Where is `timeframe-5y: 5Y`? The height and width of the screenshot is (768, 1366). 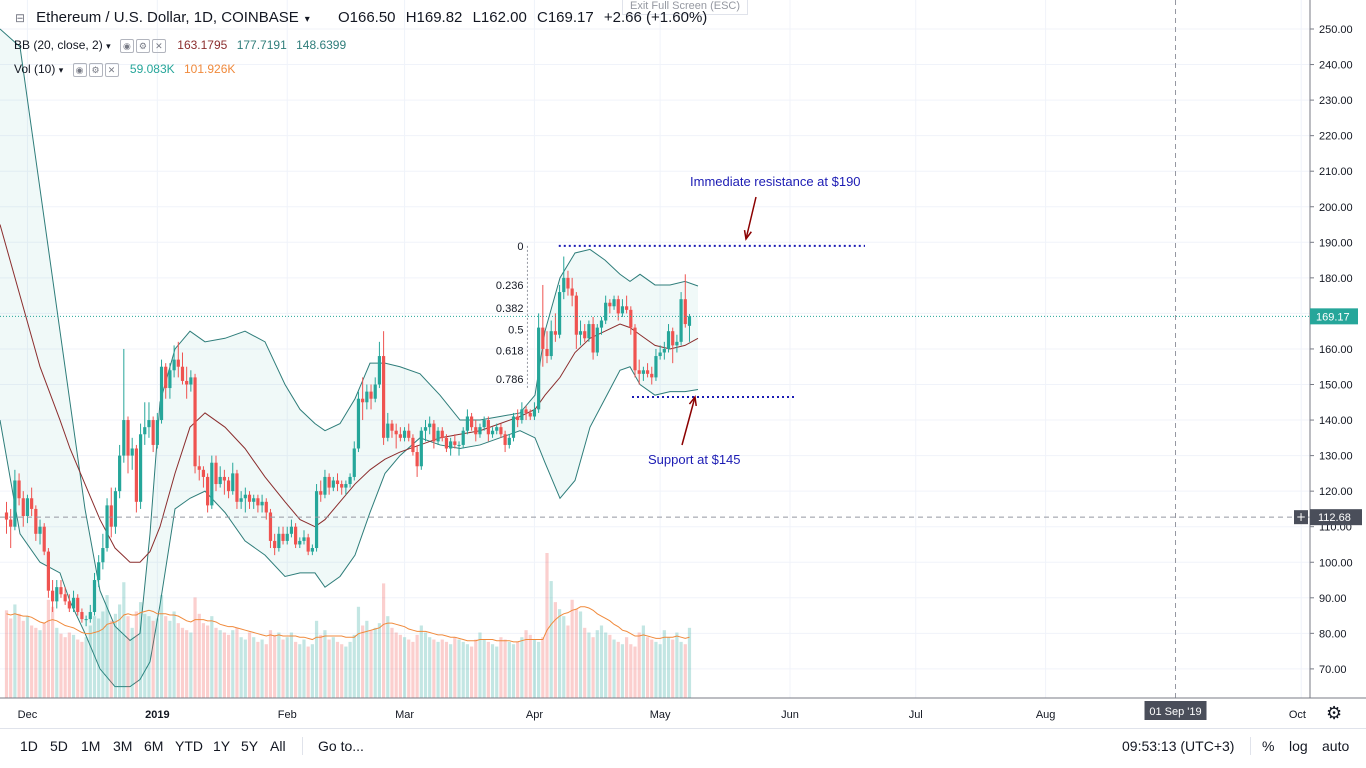 timeframe-5y: 5Y is located at coordinates (250, 746).